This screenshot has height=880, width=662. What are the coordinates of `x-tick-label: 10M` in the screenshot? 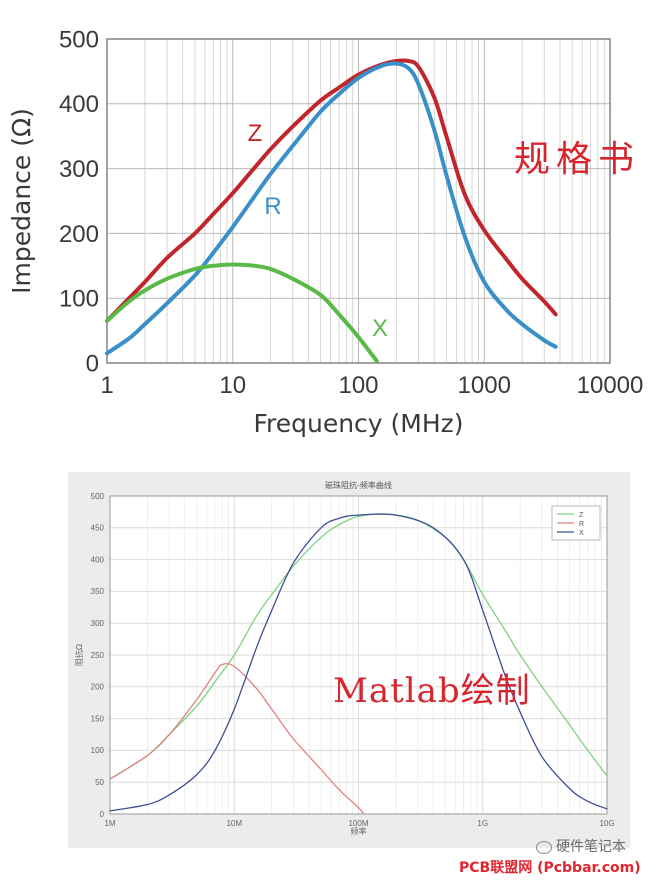 It's located at (234, 823).